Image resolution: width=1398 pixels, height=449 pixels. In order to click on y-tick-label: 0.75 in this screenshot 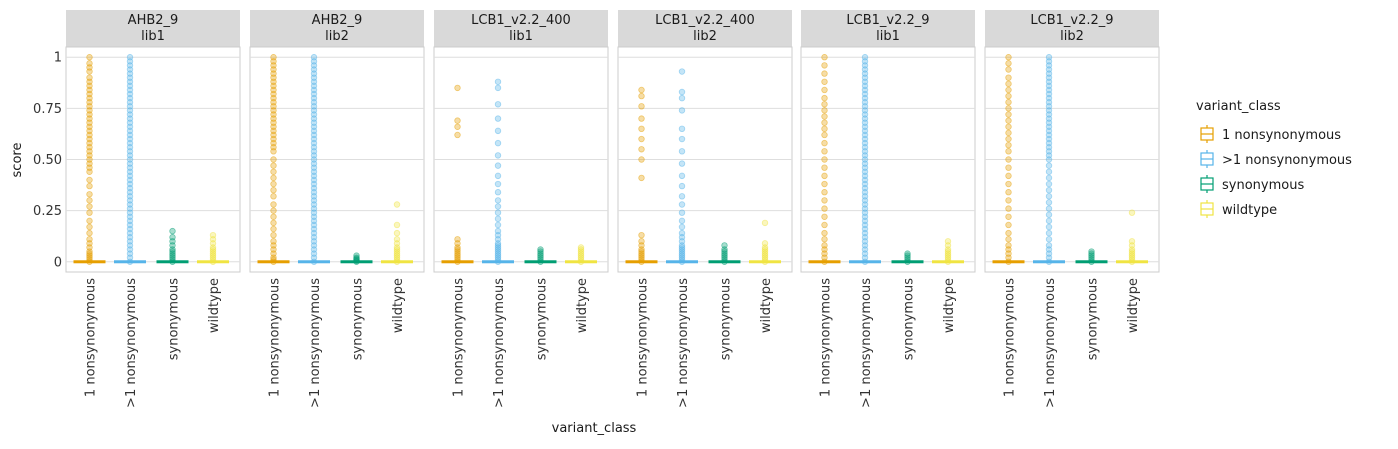, I will do `click(47, 109)`.